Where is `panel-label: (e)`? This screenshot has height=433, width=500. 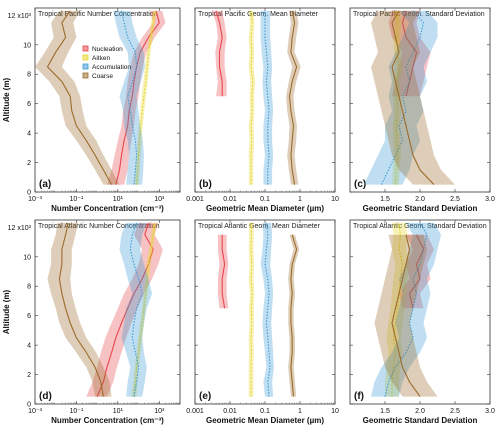
panel-label: (e) is located at coordinates (205, 396).